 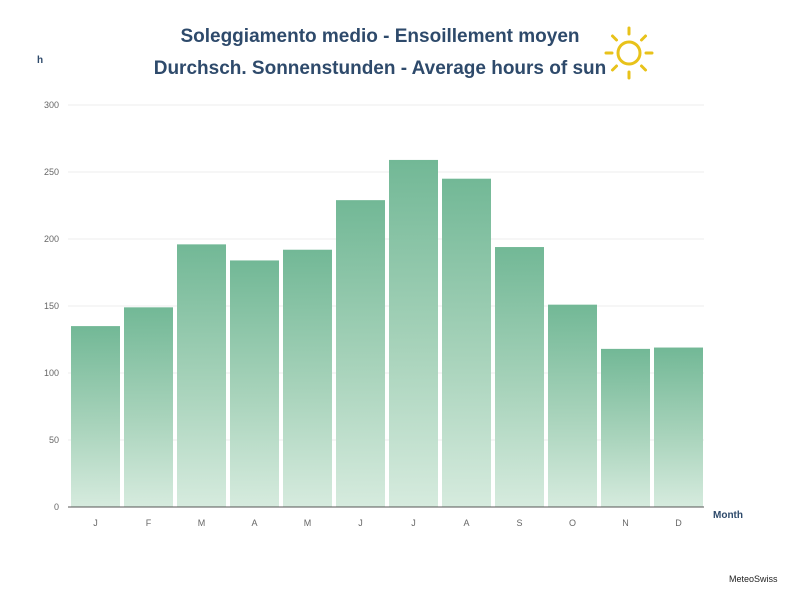 What do you see at coordinates (51, 306) in the screenshot?
I see `y-tick-label: 150` at bounding box center [51, 306].